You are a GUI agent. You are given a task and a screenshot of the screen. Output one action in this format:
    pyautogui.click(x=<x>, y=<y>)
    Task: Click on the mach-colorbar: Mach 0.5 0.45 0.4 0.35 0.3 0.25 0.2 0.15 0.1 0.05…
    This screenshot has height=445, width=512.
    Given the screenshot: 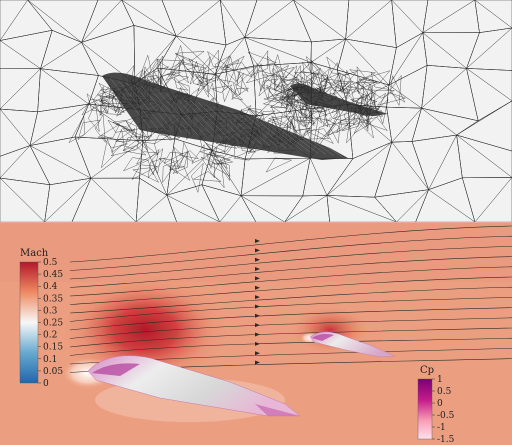 What is the action you would take?
    pyautogui.click(x=41, y=318)
    